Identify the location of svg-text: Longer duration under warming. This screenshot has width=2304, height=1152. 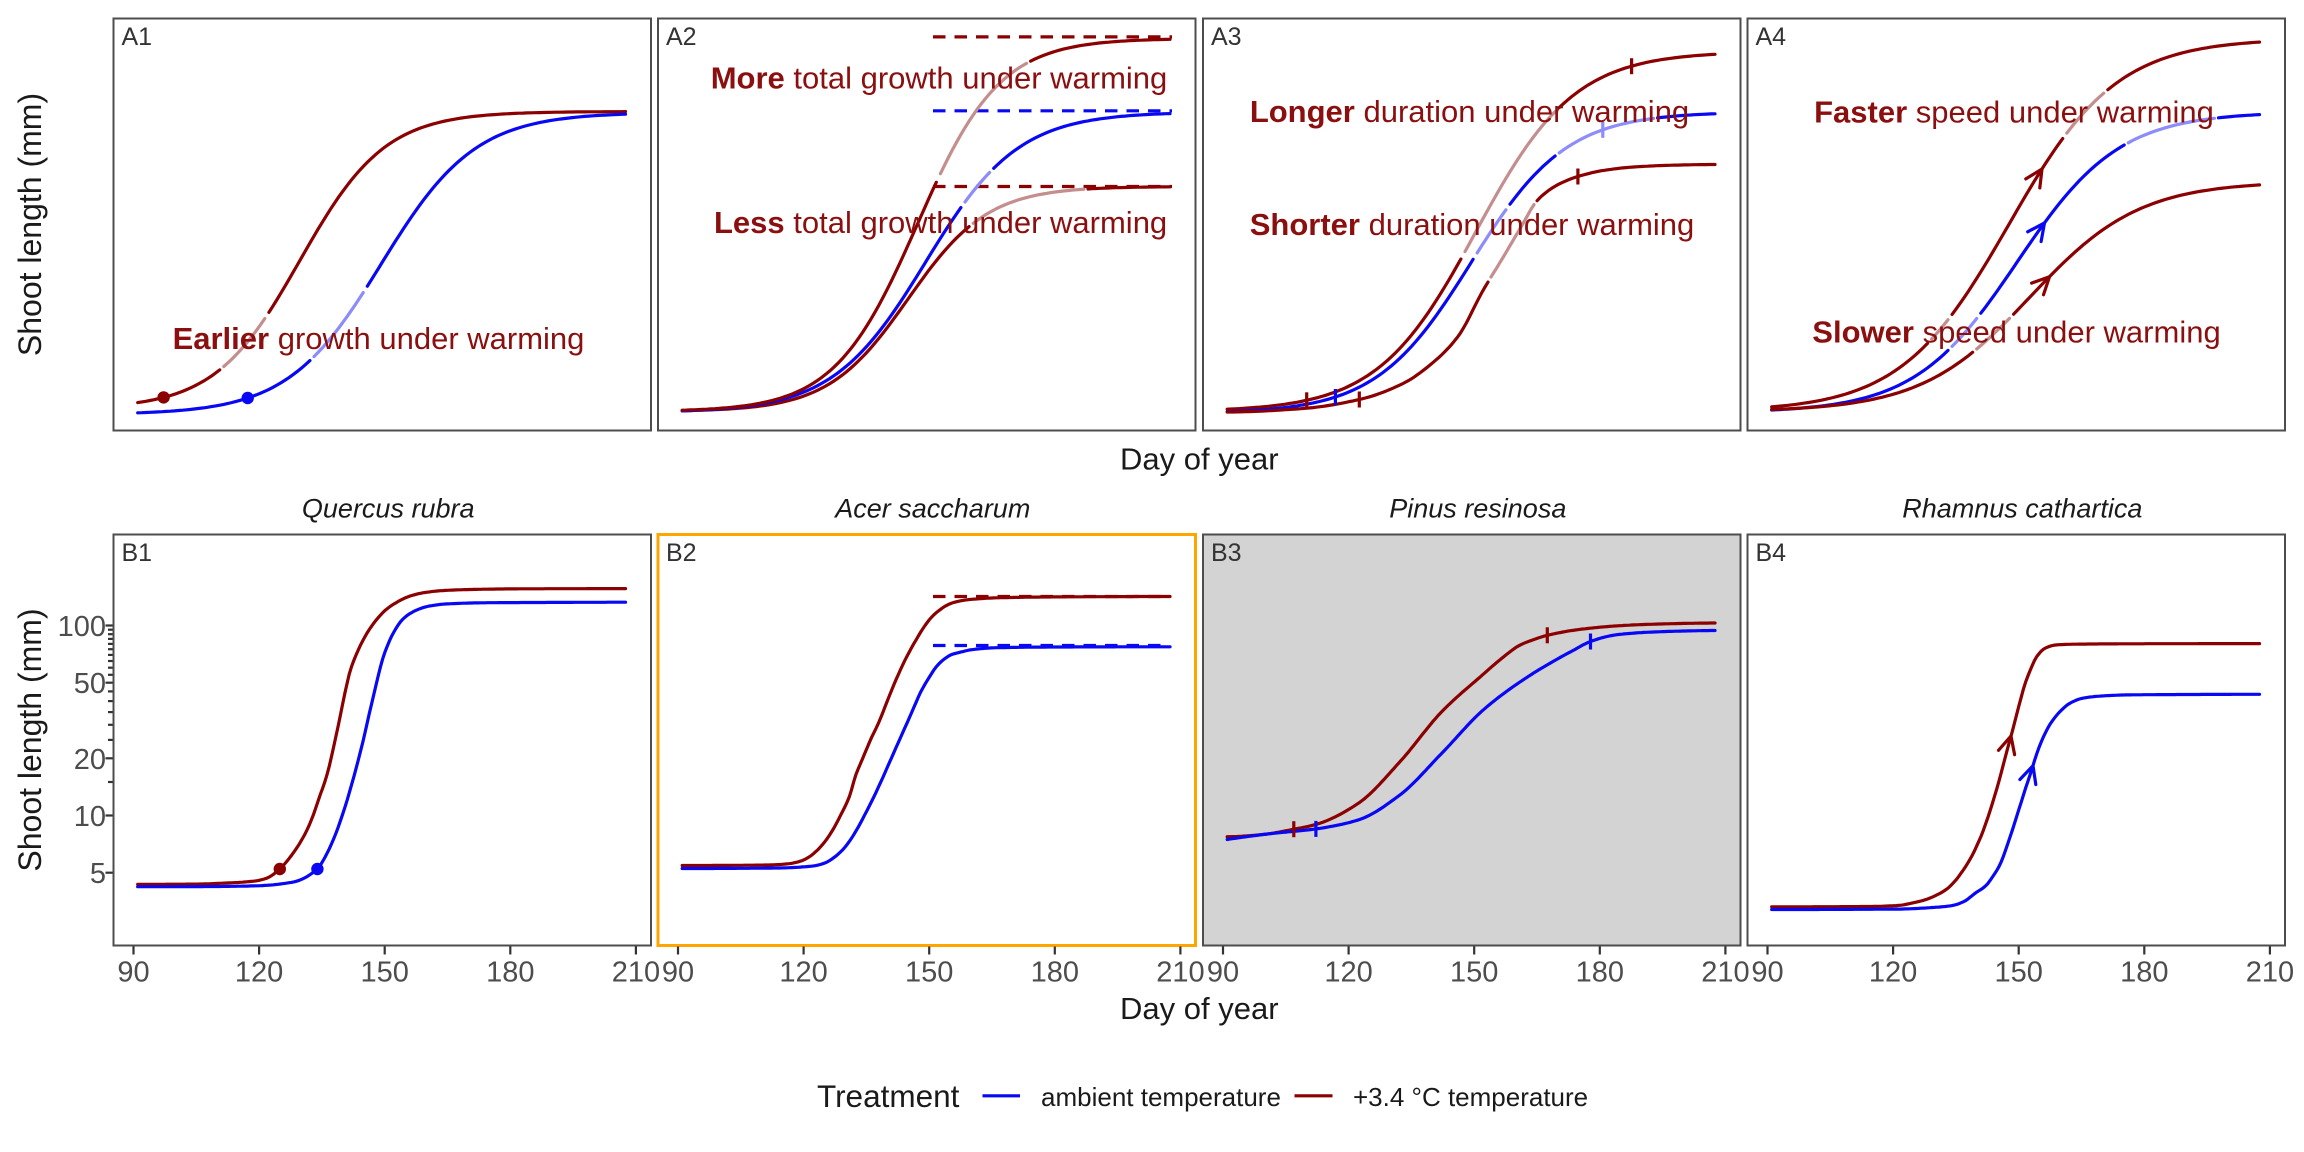
(1469, 111).